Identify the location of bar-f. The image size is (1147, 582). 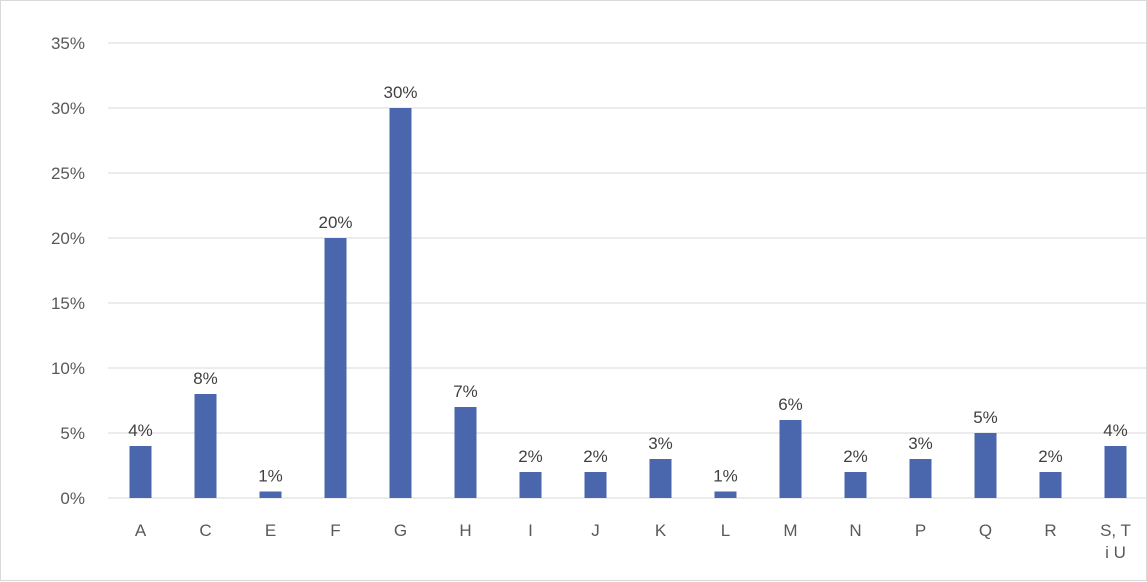
(335, 368).